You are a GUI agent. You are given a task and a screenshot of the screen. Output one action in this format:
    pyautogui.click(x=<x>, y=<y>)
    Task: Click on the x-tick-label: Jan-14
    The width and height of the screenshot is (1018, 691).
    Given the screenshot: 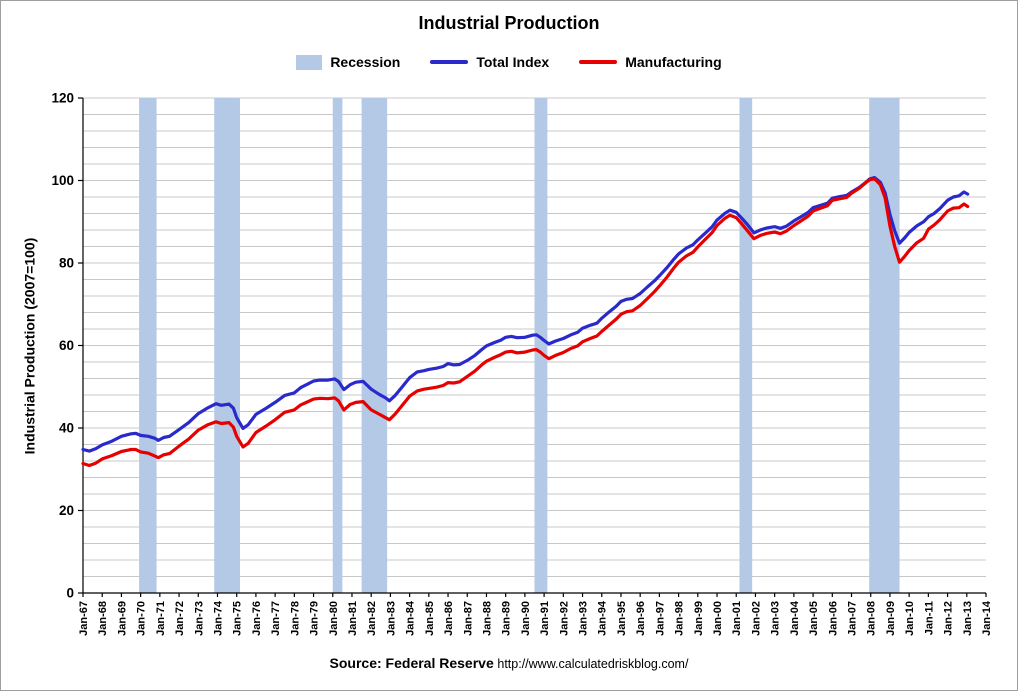 What is the action you would take?
    pyautogui.click(x=987, y=618)
    